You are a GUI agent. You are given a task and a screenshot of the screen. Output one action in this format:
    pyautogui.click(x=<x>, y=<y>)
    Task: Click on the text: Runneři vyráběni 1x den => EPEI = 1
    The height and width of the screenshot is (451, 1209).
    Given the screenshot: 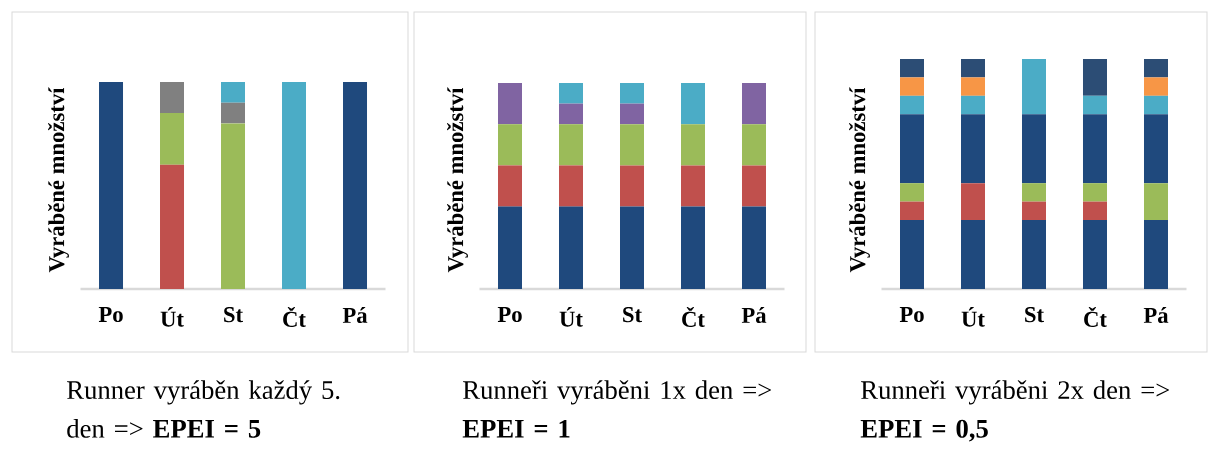 What is the action you would take?
    pyautogui.click(x=617, y=409)
    